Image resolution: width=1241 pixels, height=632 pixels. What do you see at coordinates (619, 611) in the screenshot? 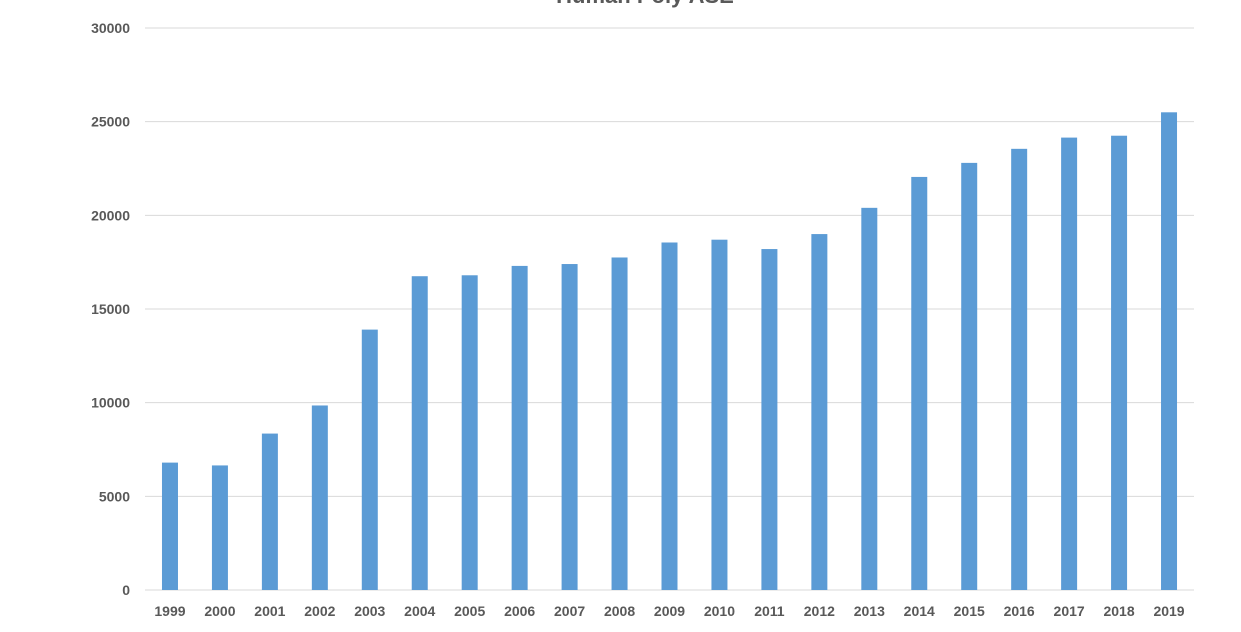
I see `x-tick-label: 2008` at bounding box center [619, 611].